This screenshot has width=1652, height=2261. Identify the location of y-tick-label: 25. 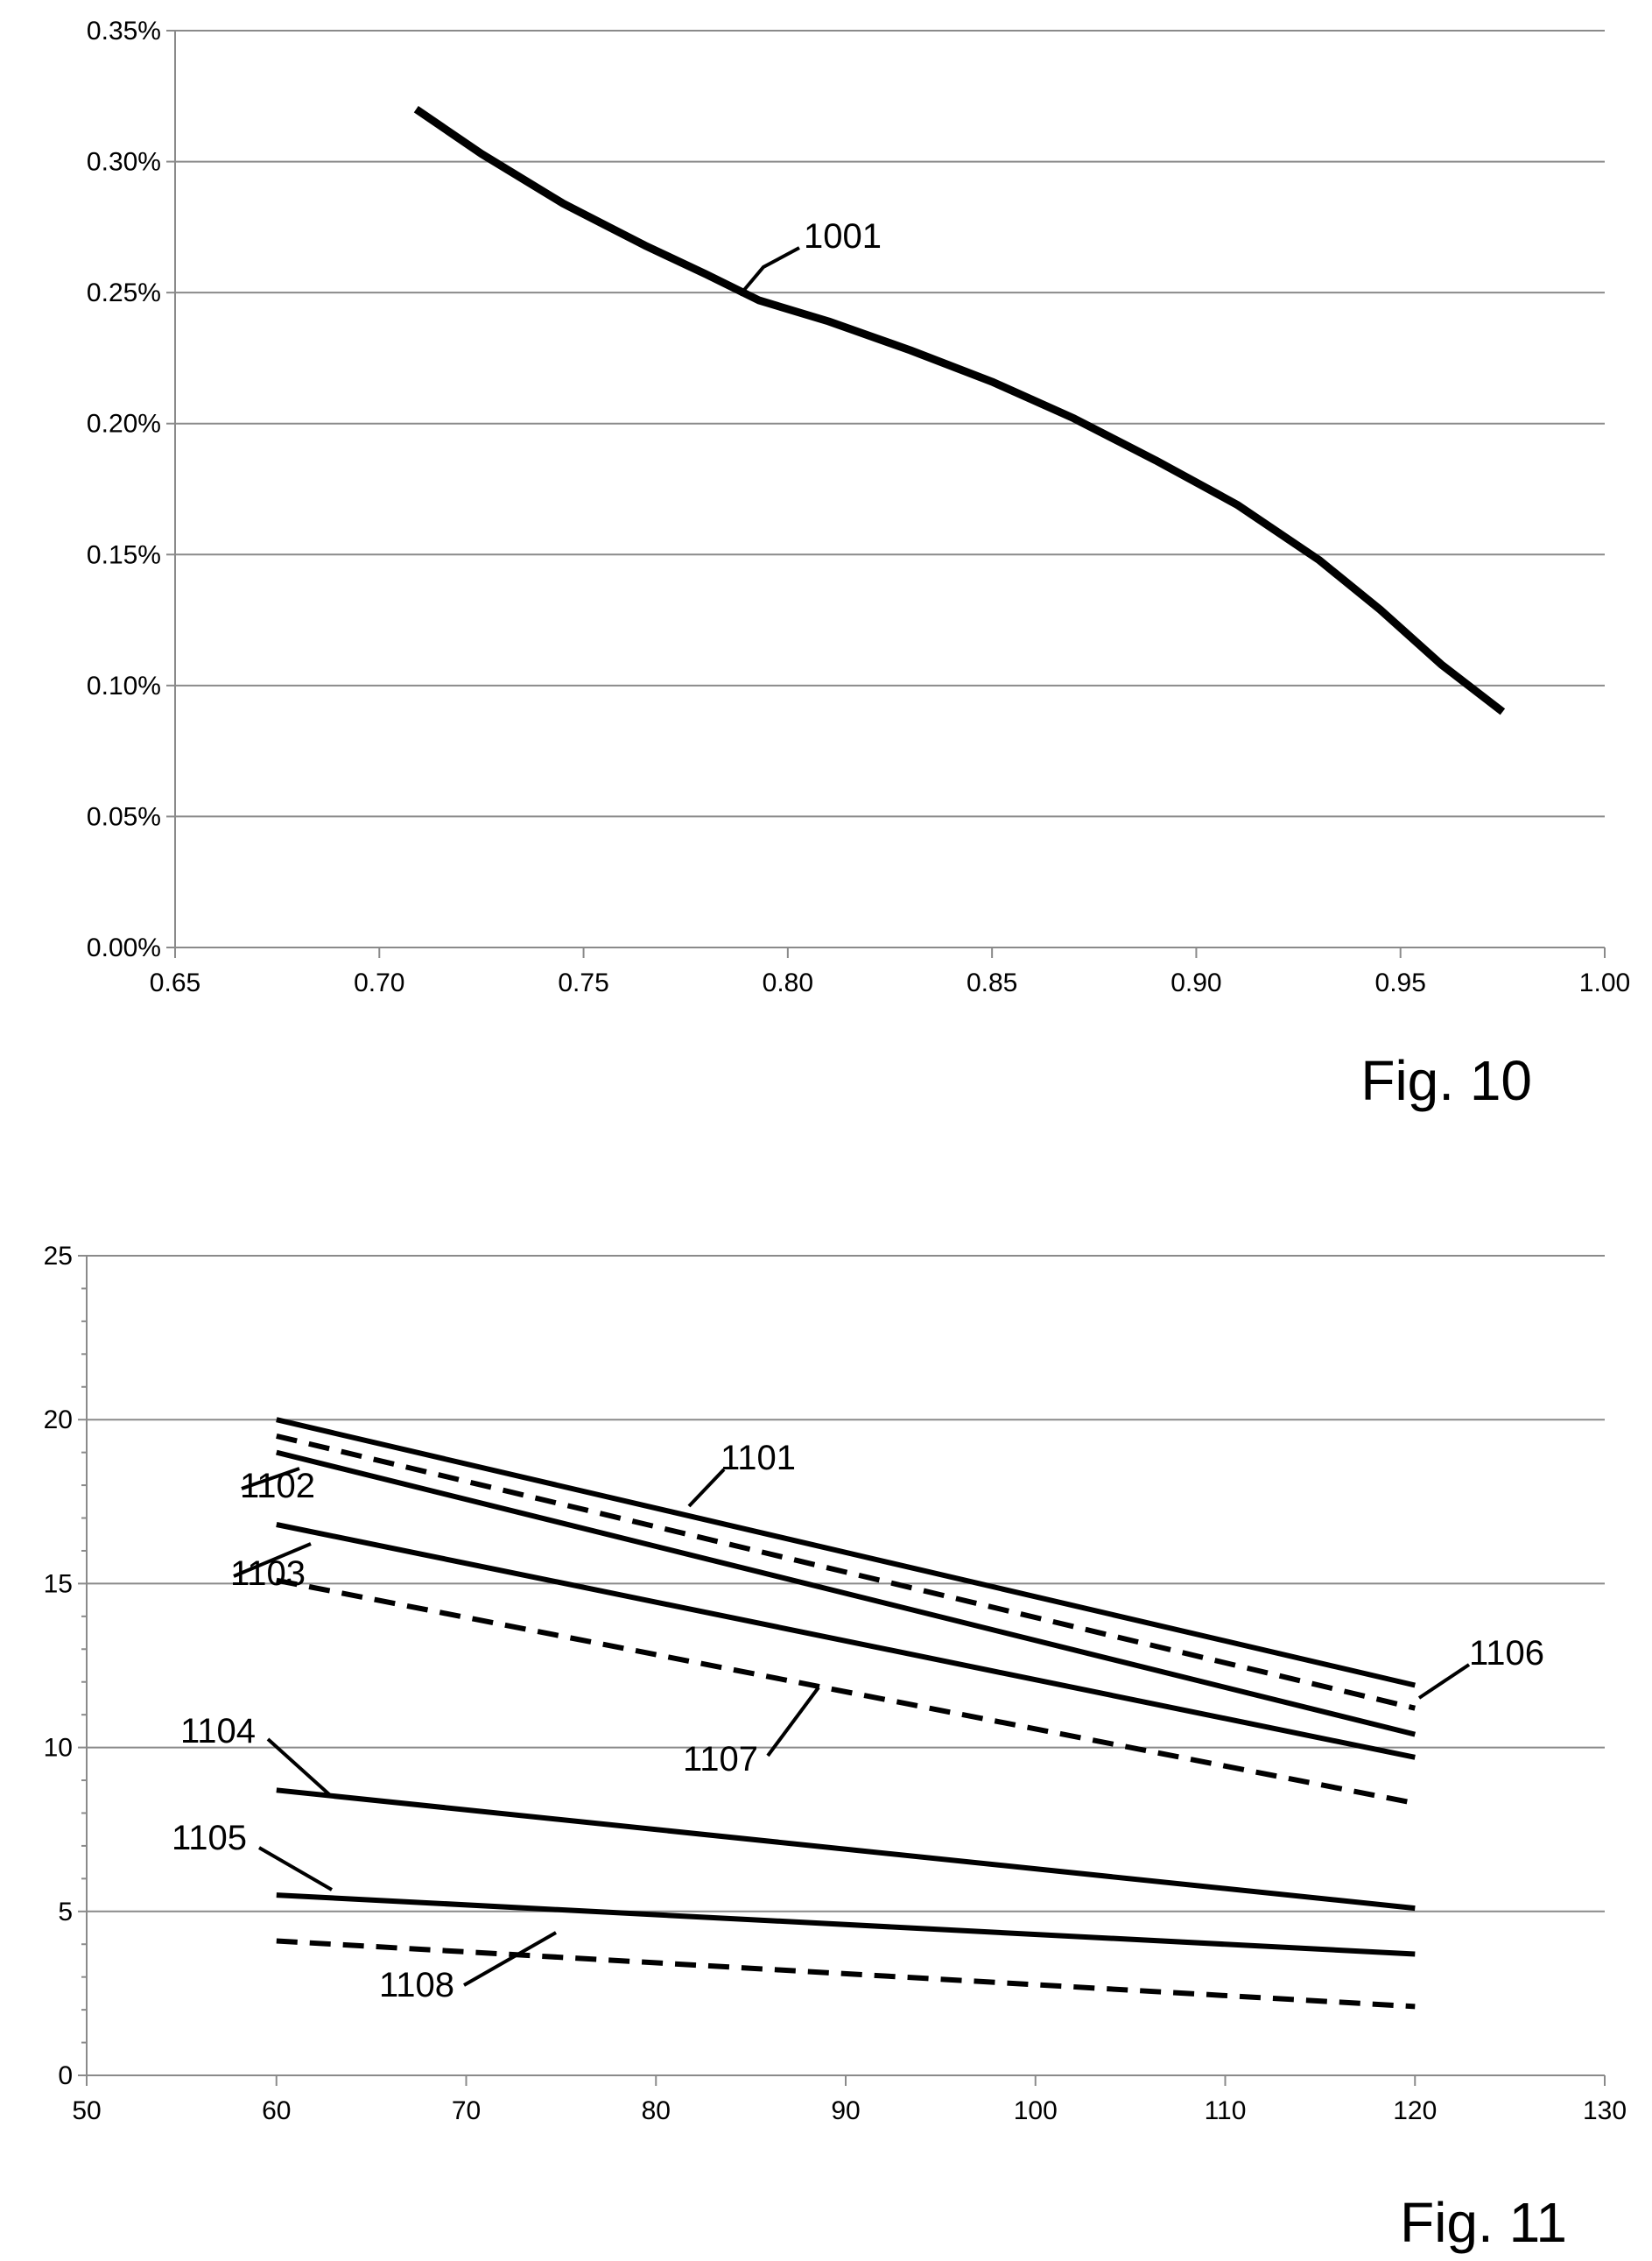
(58, 1256).